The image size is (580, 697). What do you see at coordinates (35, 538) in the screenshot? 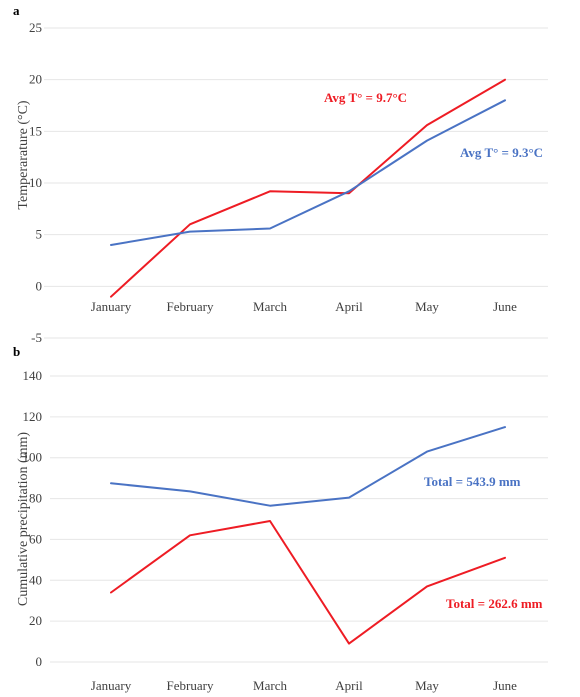
I see `y-tick-label: 60` at bounding box center [35, 538].